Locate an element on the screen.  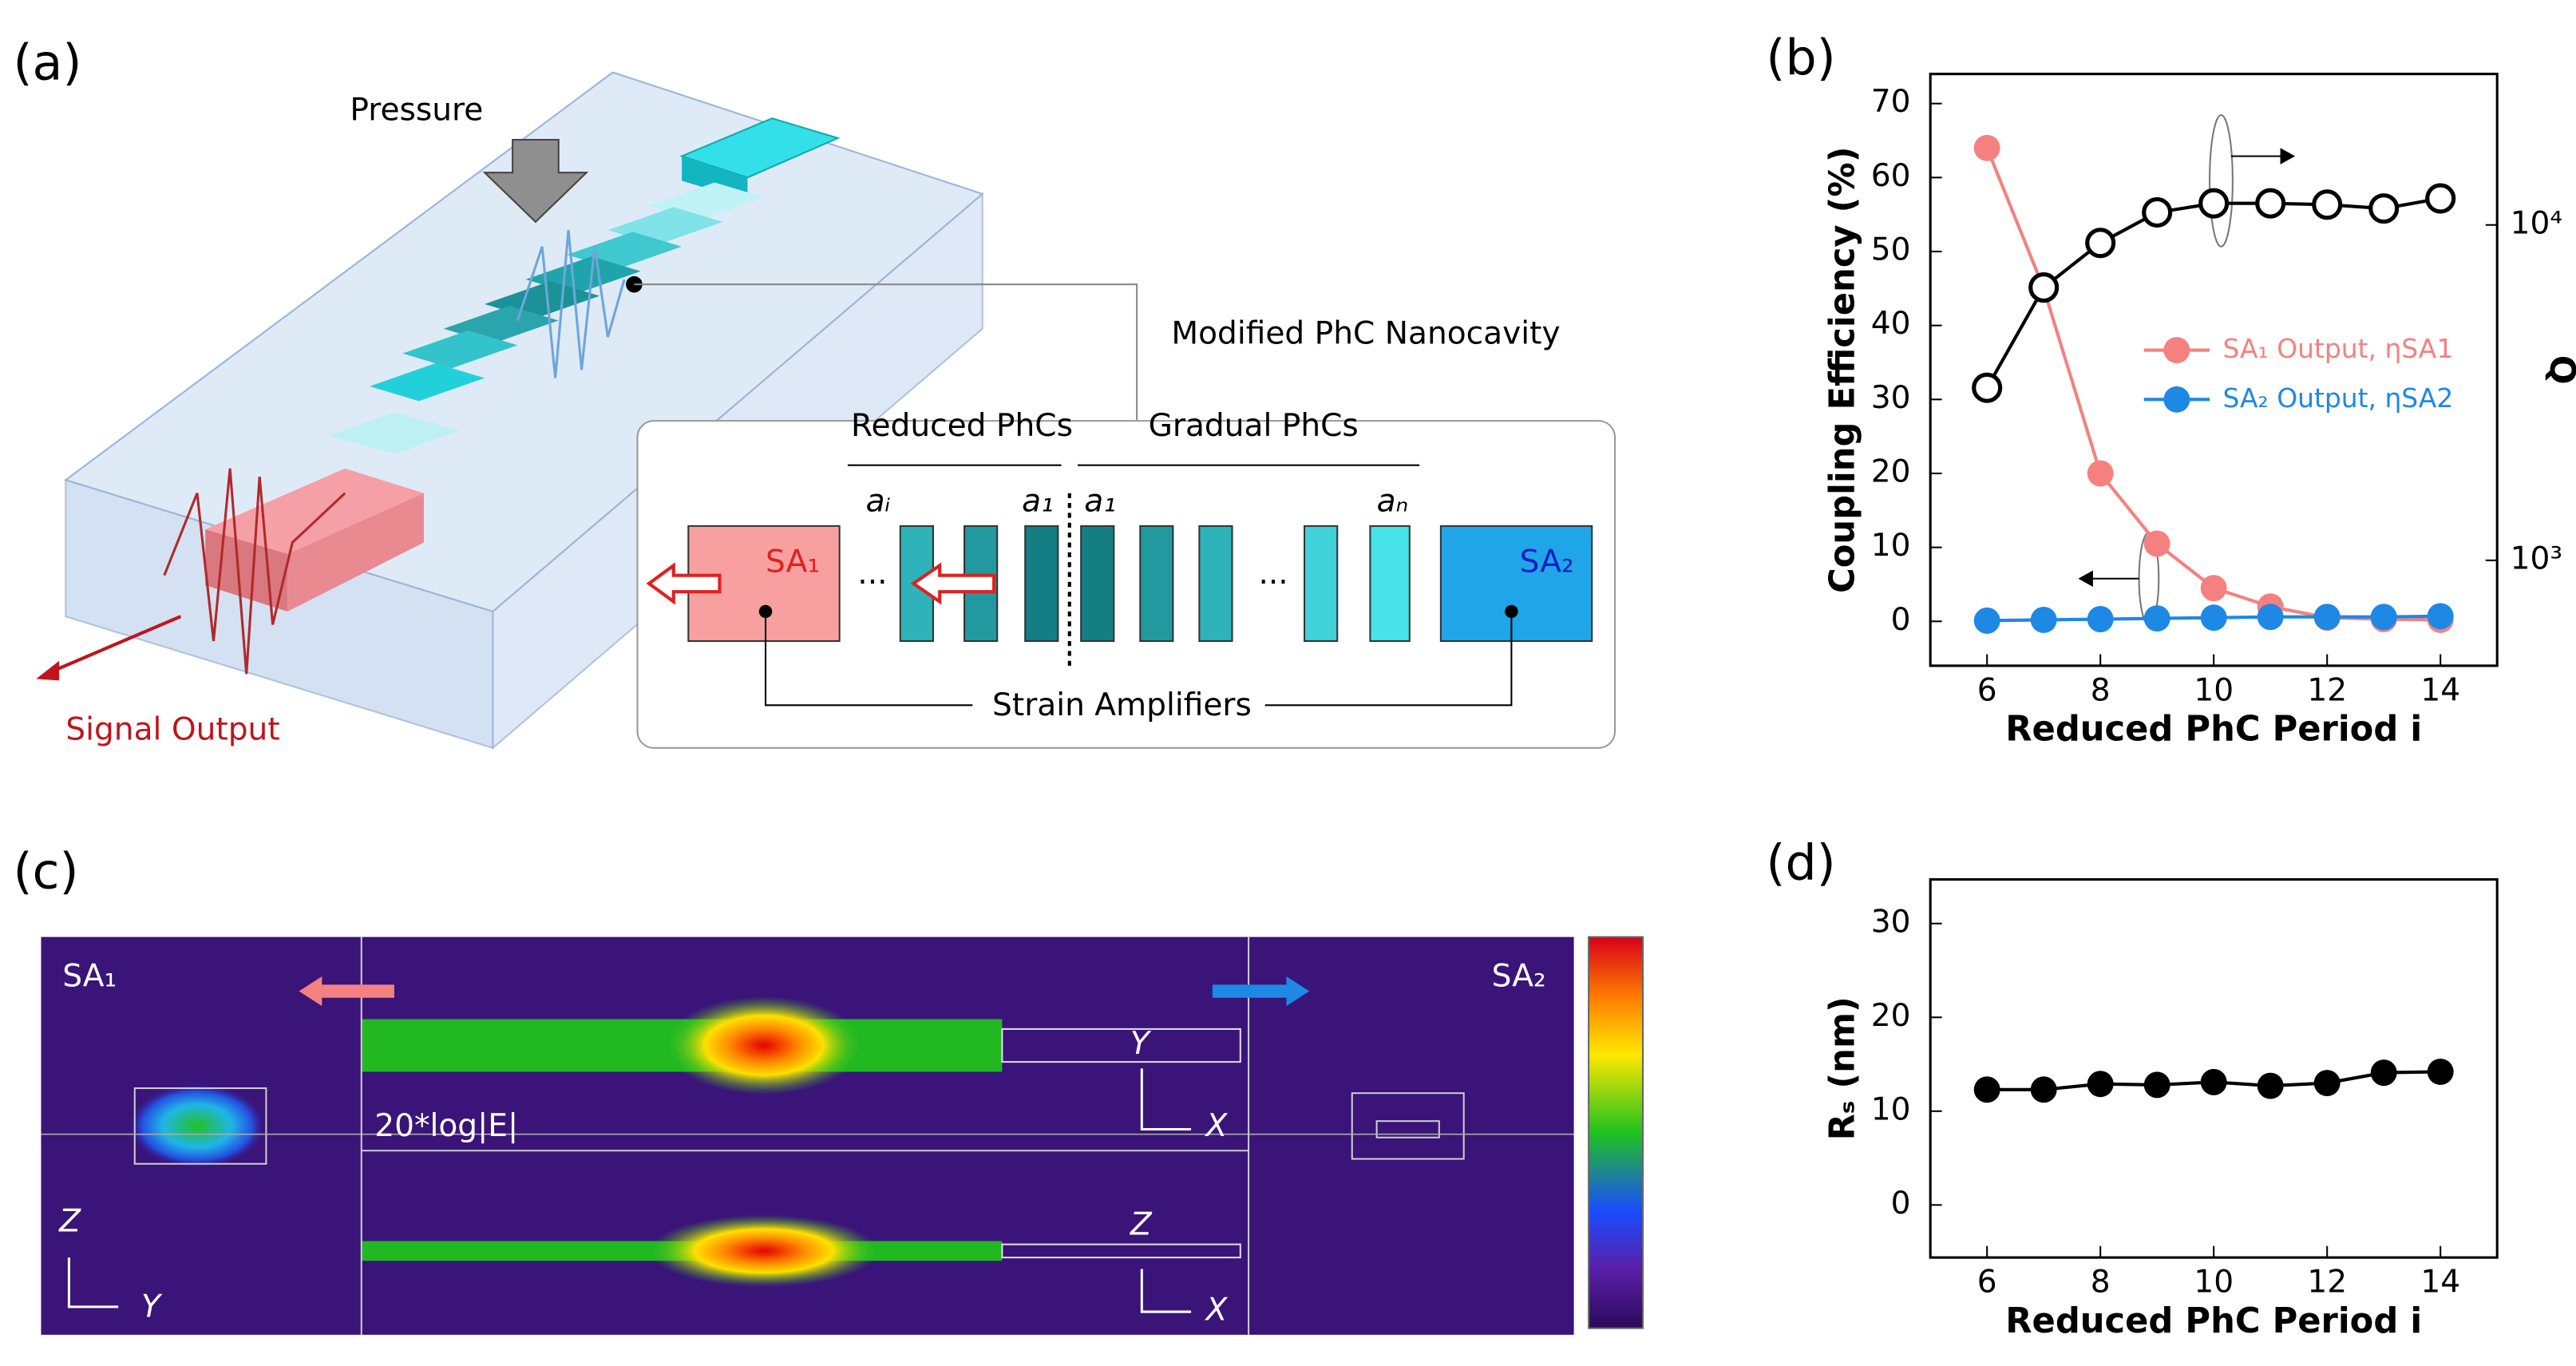
panel-label: (d) is located at coordinates (1801, 863).